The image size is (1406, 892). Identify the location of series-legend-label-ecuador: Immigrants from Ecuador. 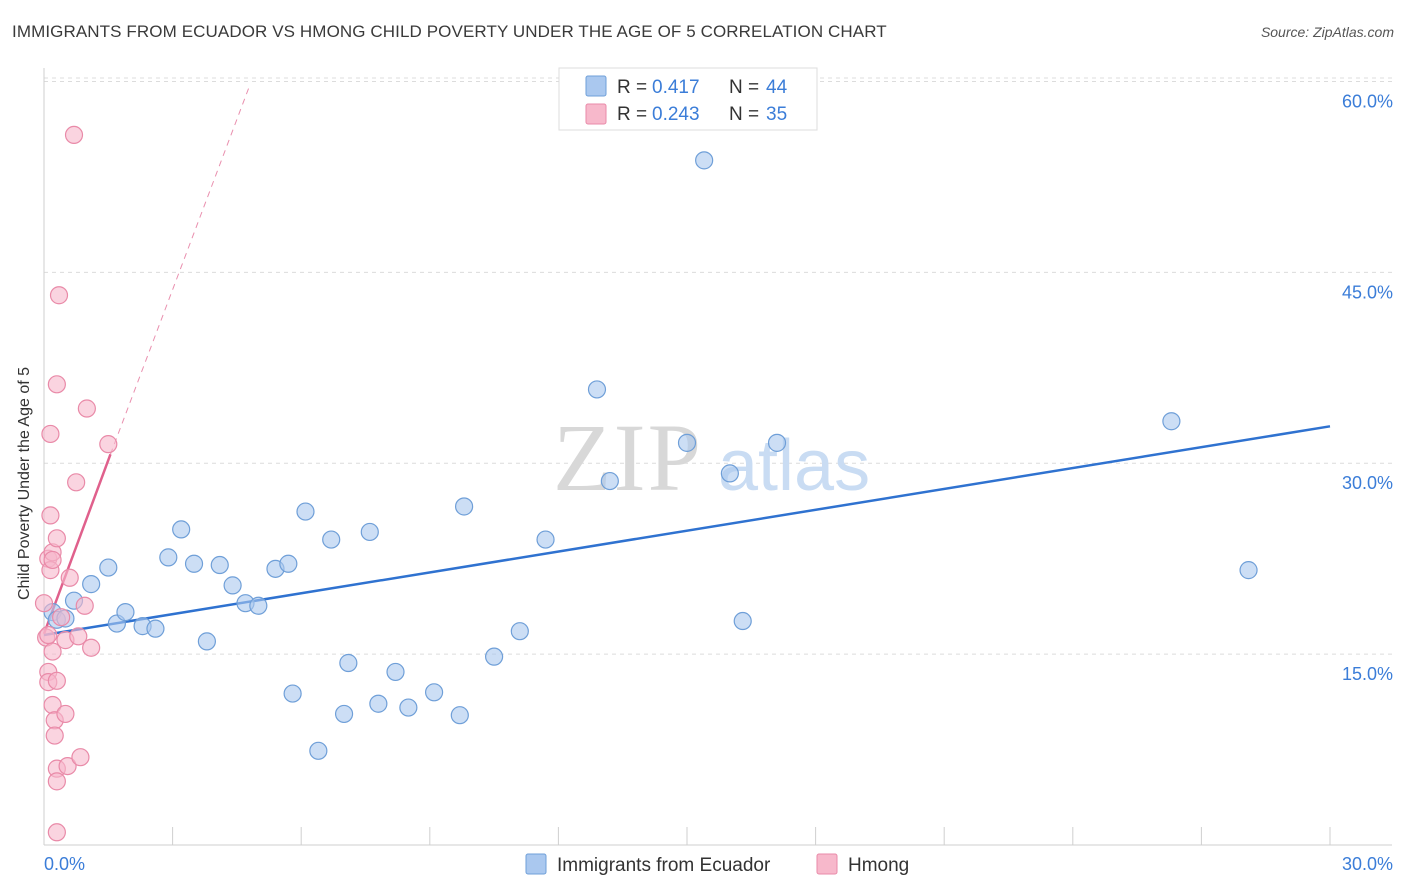
(664, 865).